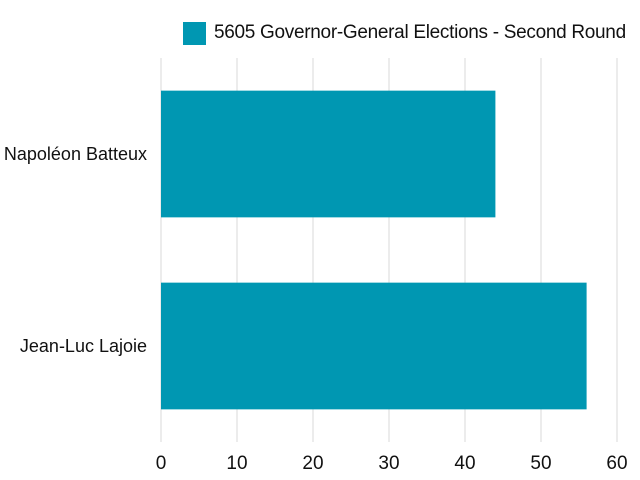  Describe the element at coordinates (312, 463) in the screenshot. I see `x-tick-label: 20` at that location.